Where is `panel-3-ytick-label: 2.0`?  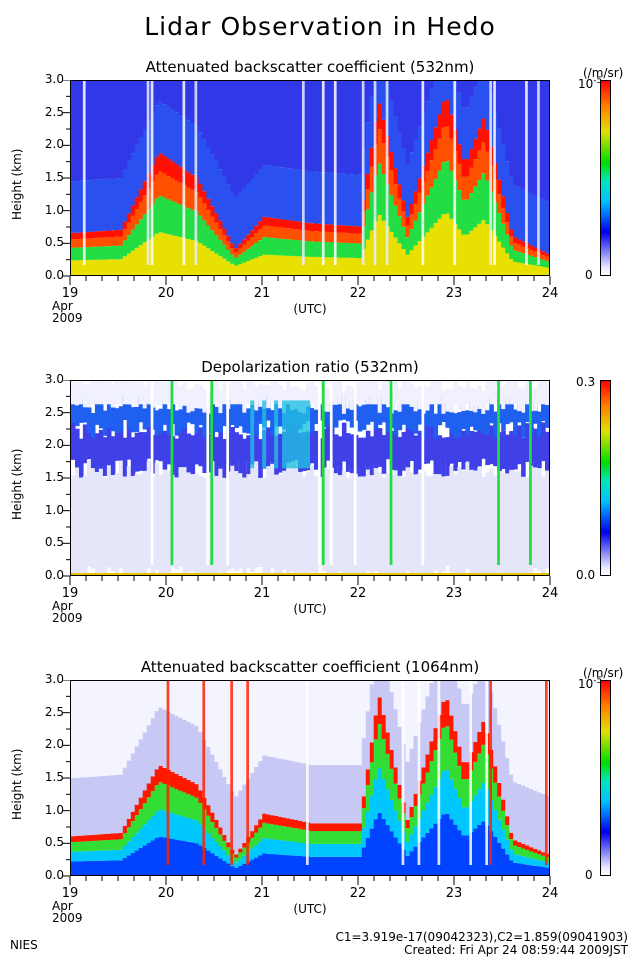 panel-3-ytick-label: 2.0 is located at coordinates (54, 744).